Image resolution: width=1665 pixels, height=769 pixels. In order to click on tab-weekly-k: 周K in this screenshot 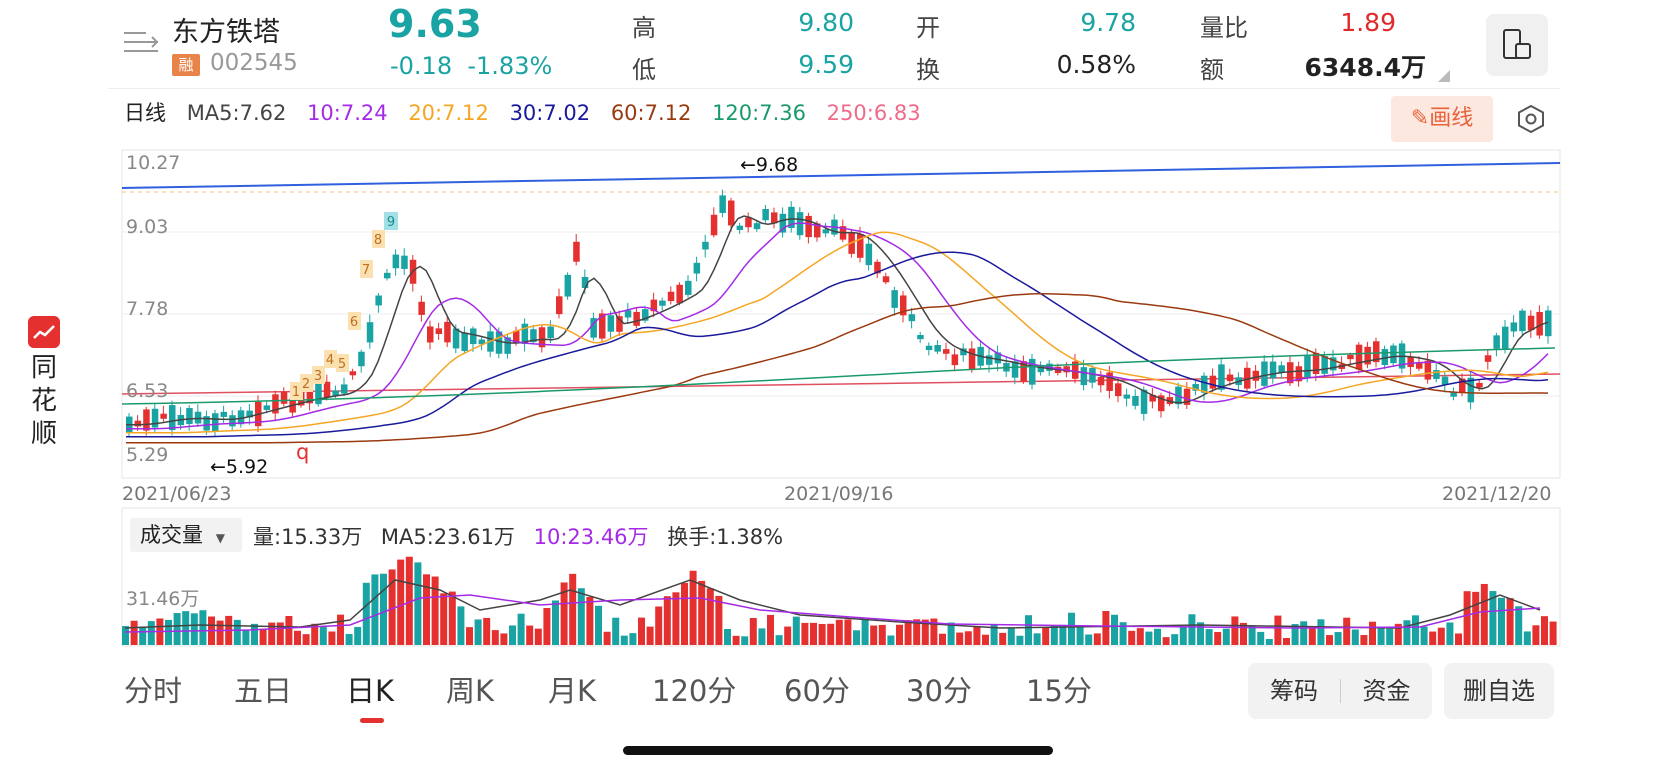, I will do `click(470, 691)`.